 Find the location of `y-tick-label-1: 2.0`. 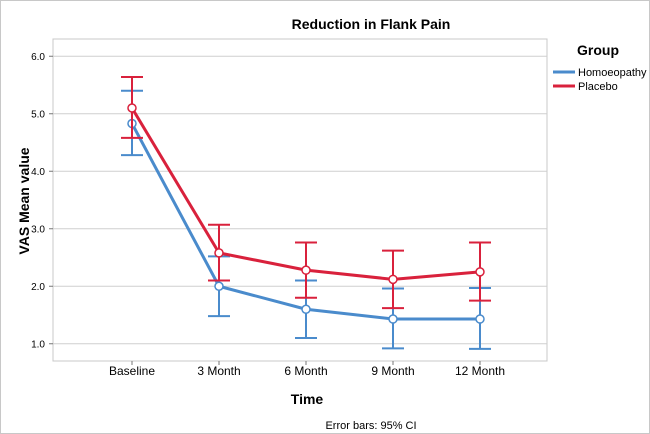

y-tick-label-1: 2.0 is located at coordinates (38, 287).